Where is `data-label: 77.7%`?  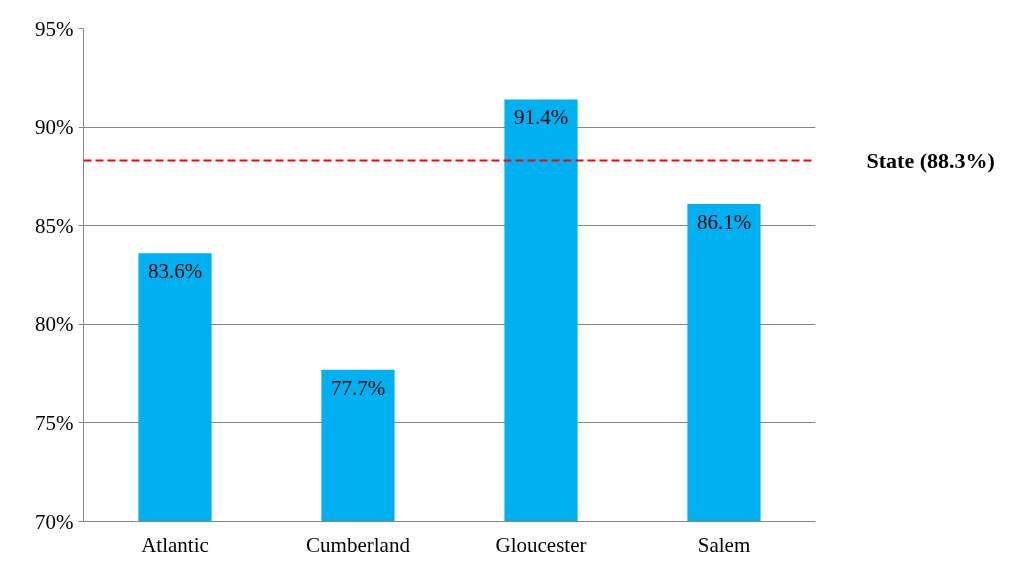 data-label: 77.7% is located at coordinates (358, 387).